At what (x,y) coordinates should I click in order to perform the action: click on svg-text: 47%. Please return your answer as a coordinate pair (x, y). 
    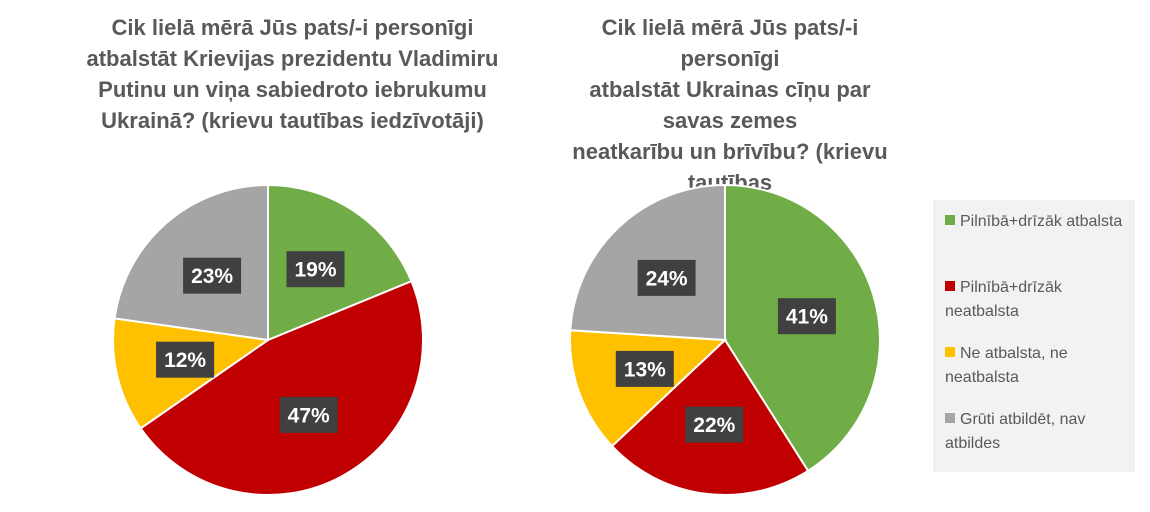
    Looking at the image, I should click on (309, 415).